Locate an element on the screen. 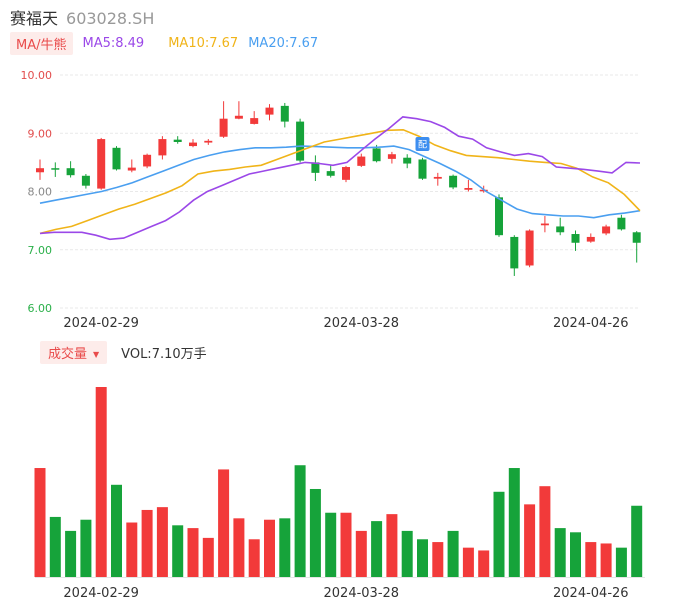 The height and width of the screenshot is (606, 686). volume-legend: 成交量 ▼ VOL:7.10万手 is located at coordinates (123, 352).